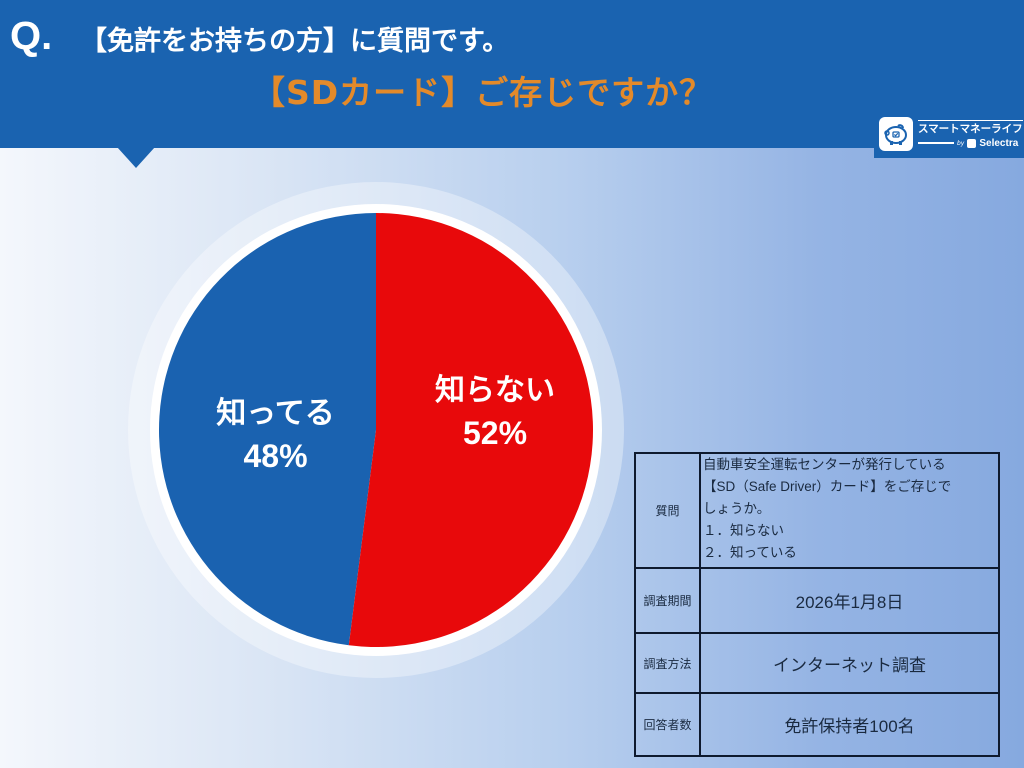 This screenshot has height=768, width=1024. Describe the element at coordinates (31, 36) in the screenshot. I see `question-mark-label: Q.` at that location.